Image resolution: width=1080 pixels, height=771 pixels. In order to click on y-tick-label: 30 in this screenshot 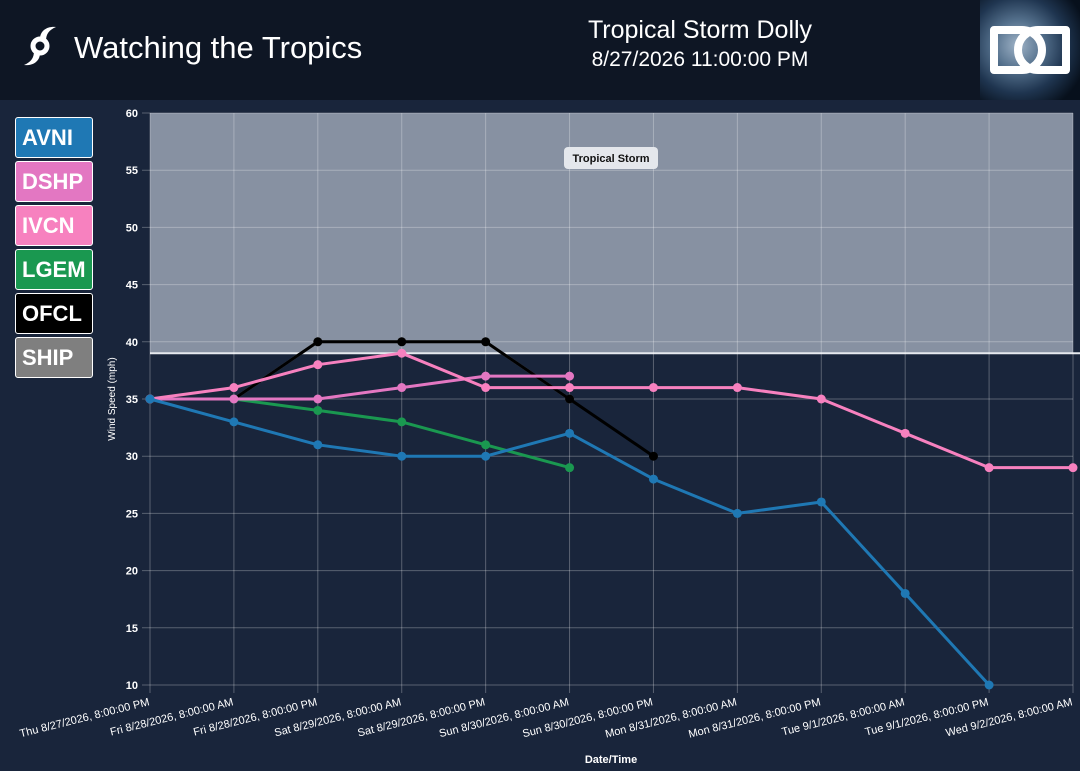, I will do `click(132, 457)`.